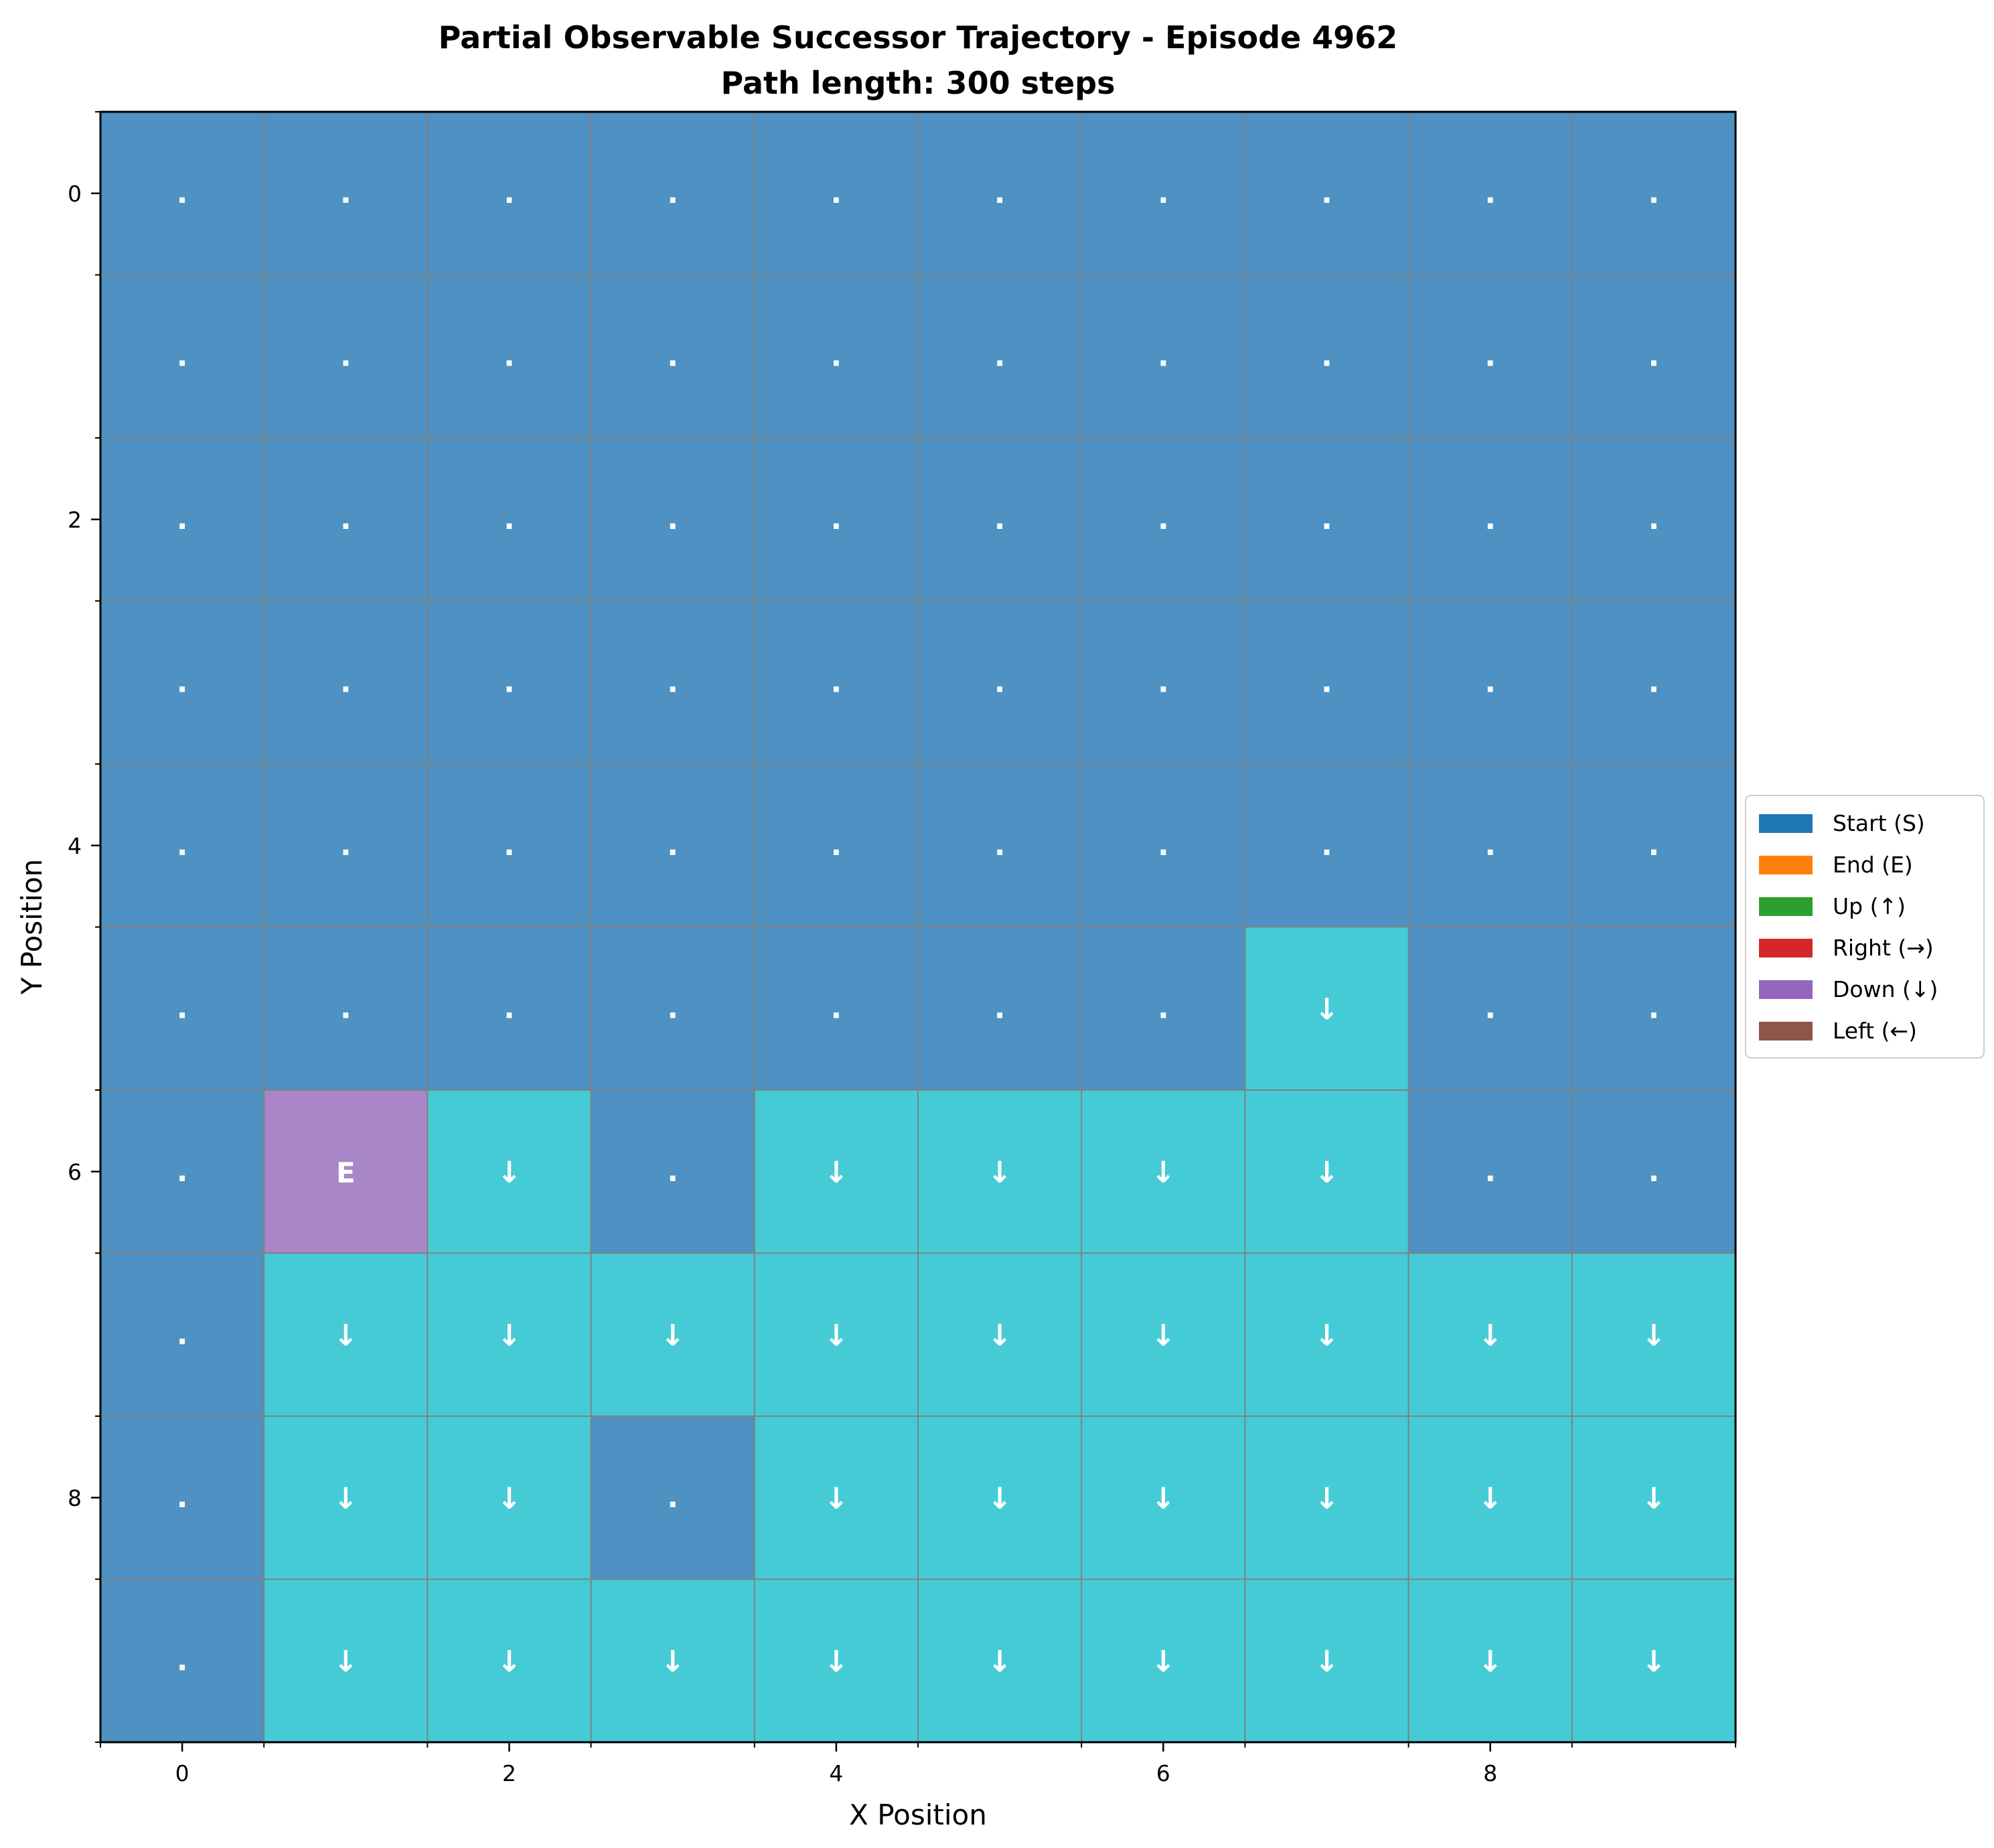 This screenshot has height=1848, width=1994. I want to click on x-tick-label: 4, so click(836, 1773).